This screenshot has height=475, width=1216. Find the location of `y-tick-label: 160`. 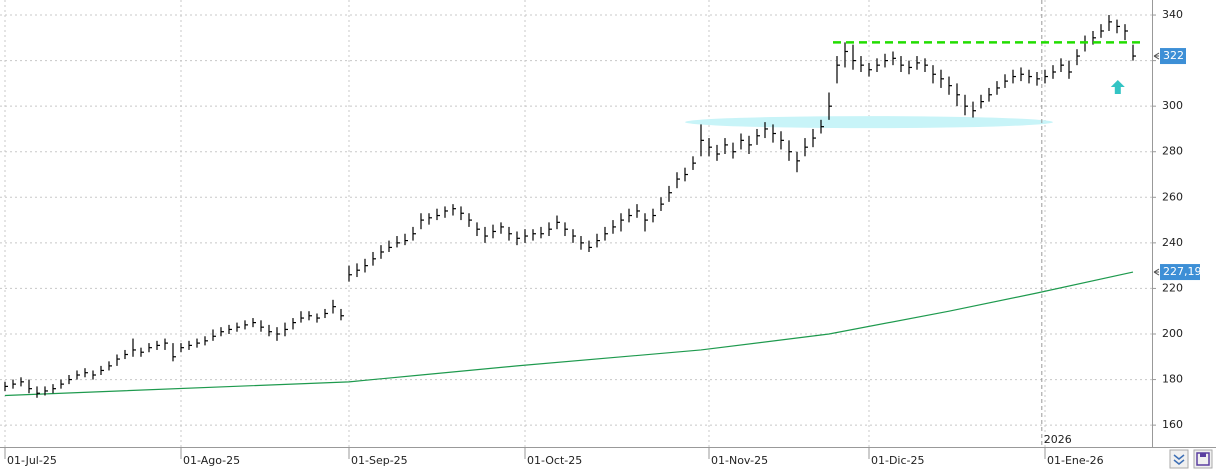

y-tick-label: 160 is located at coordinates (1172, 424).